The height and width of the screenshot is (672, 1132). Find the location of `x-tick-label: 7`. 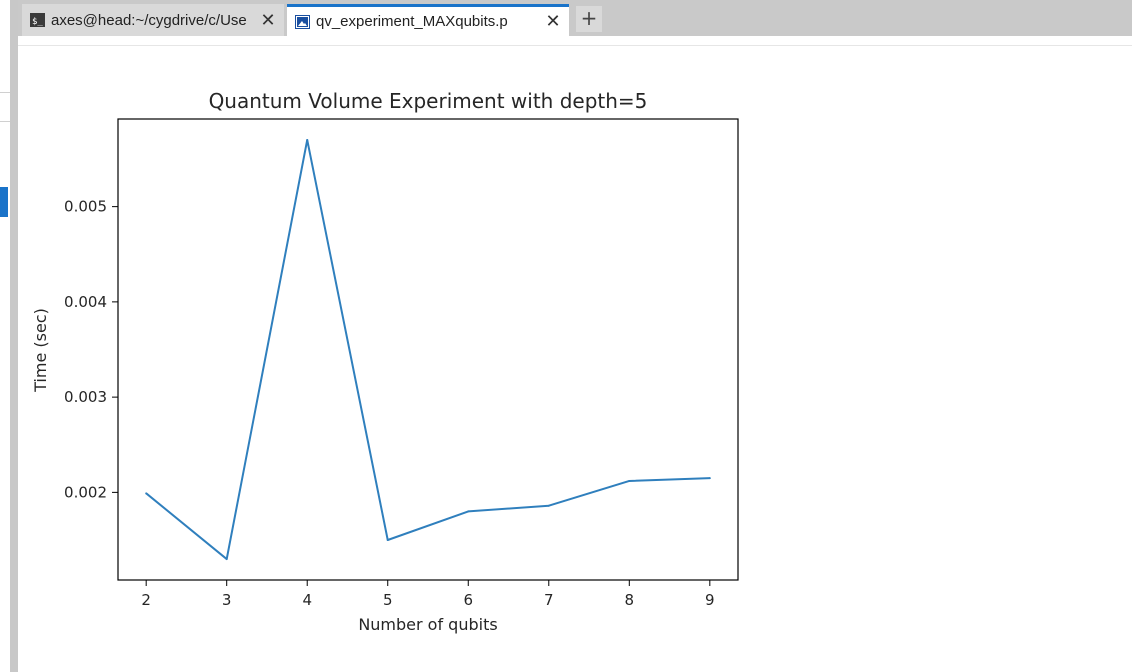

x-tick-label: 7 is located at coordinates (549, 600).